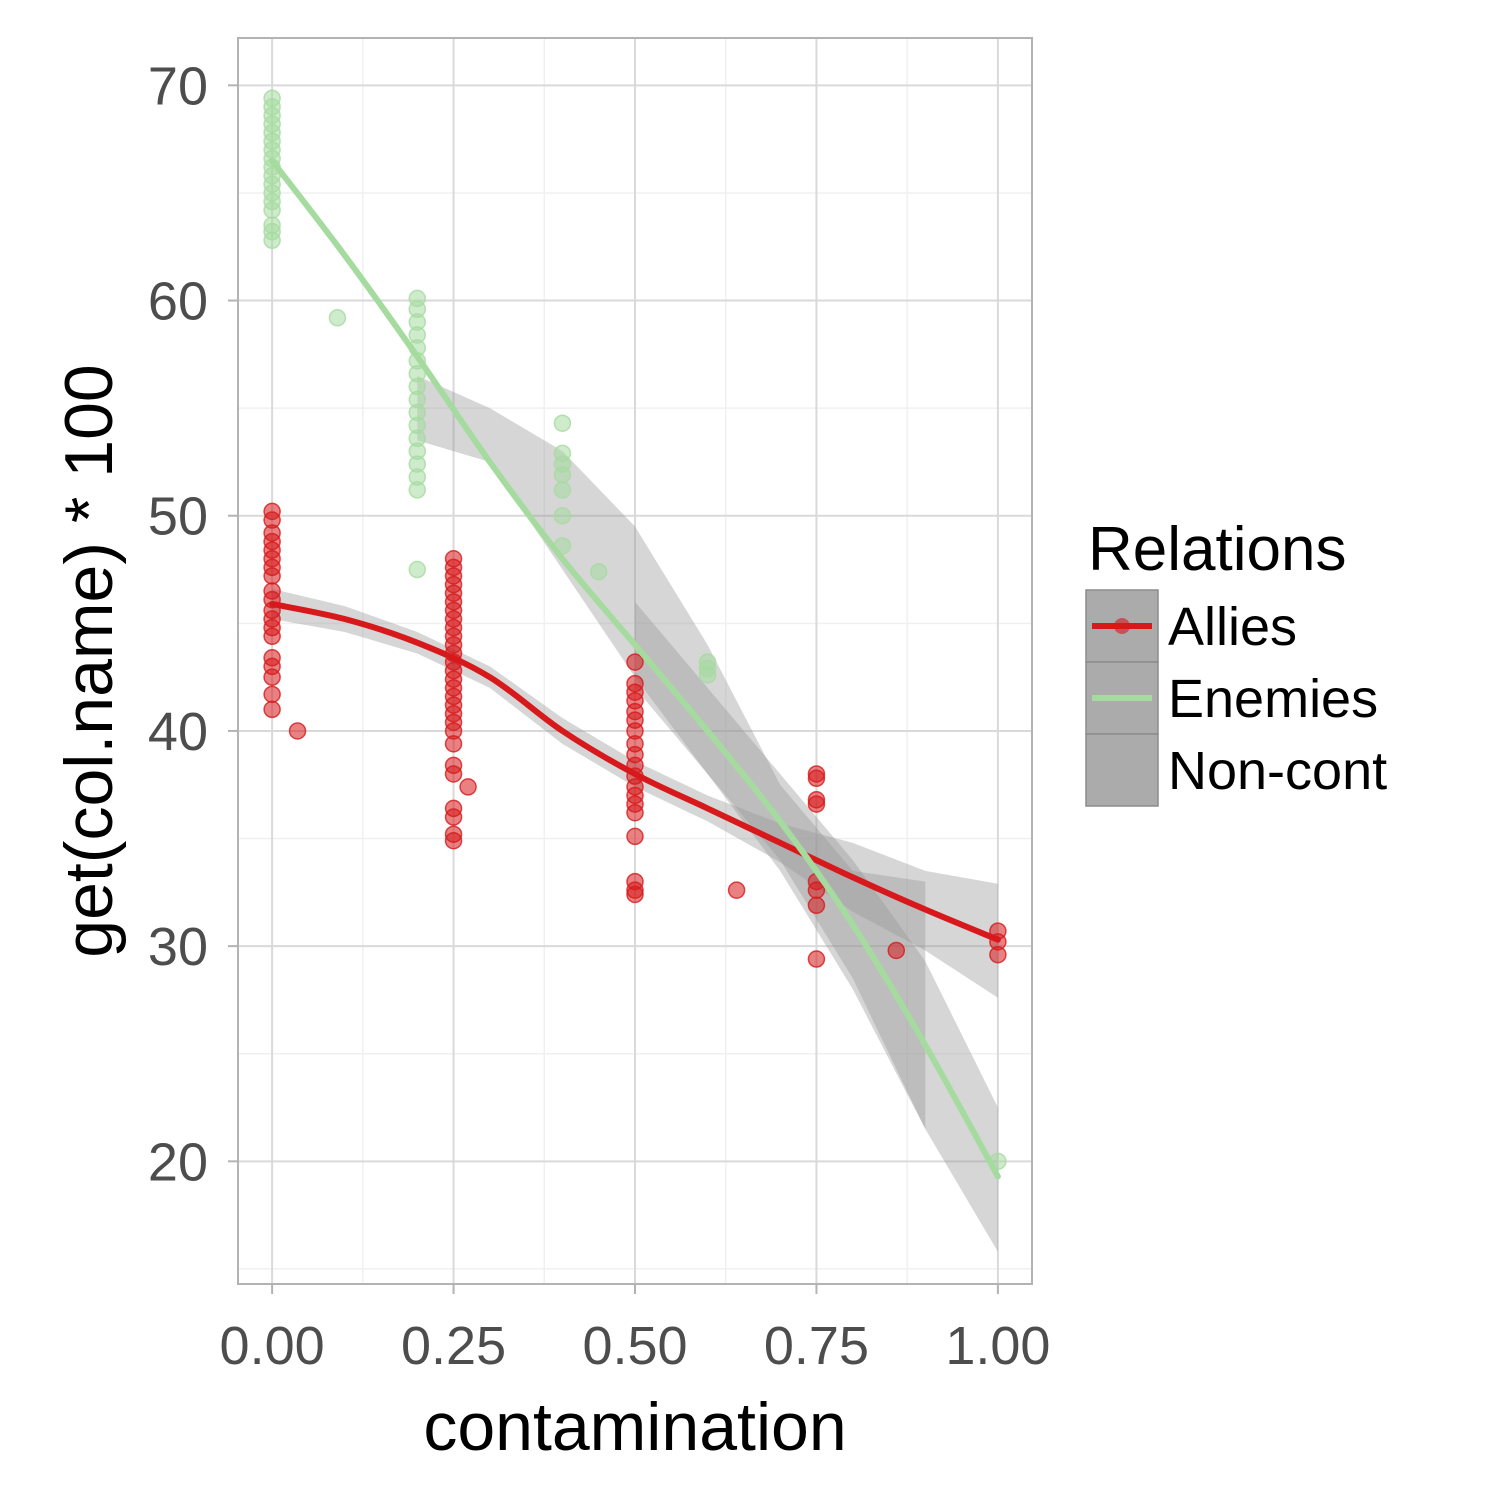  What do you see at coordinates (634, 1427) in the screenshot?
I see `x-axis-title: contamination` at bounding box center [634, 1427].